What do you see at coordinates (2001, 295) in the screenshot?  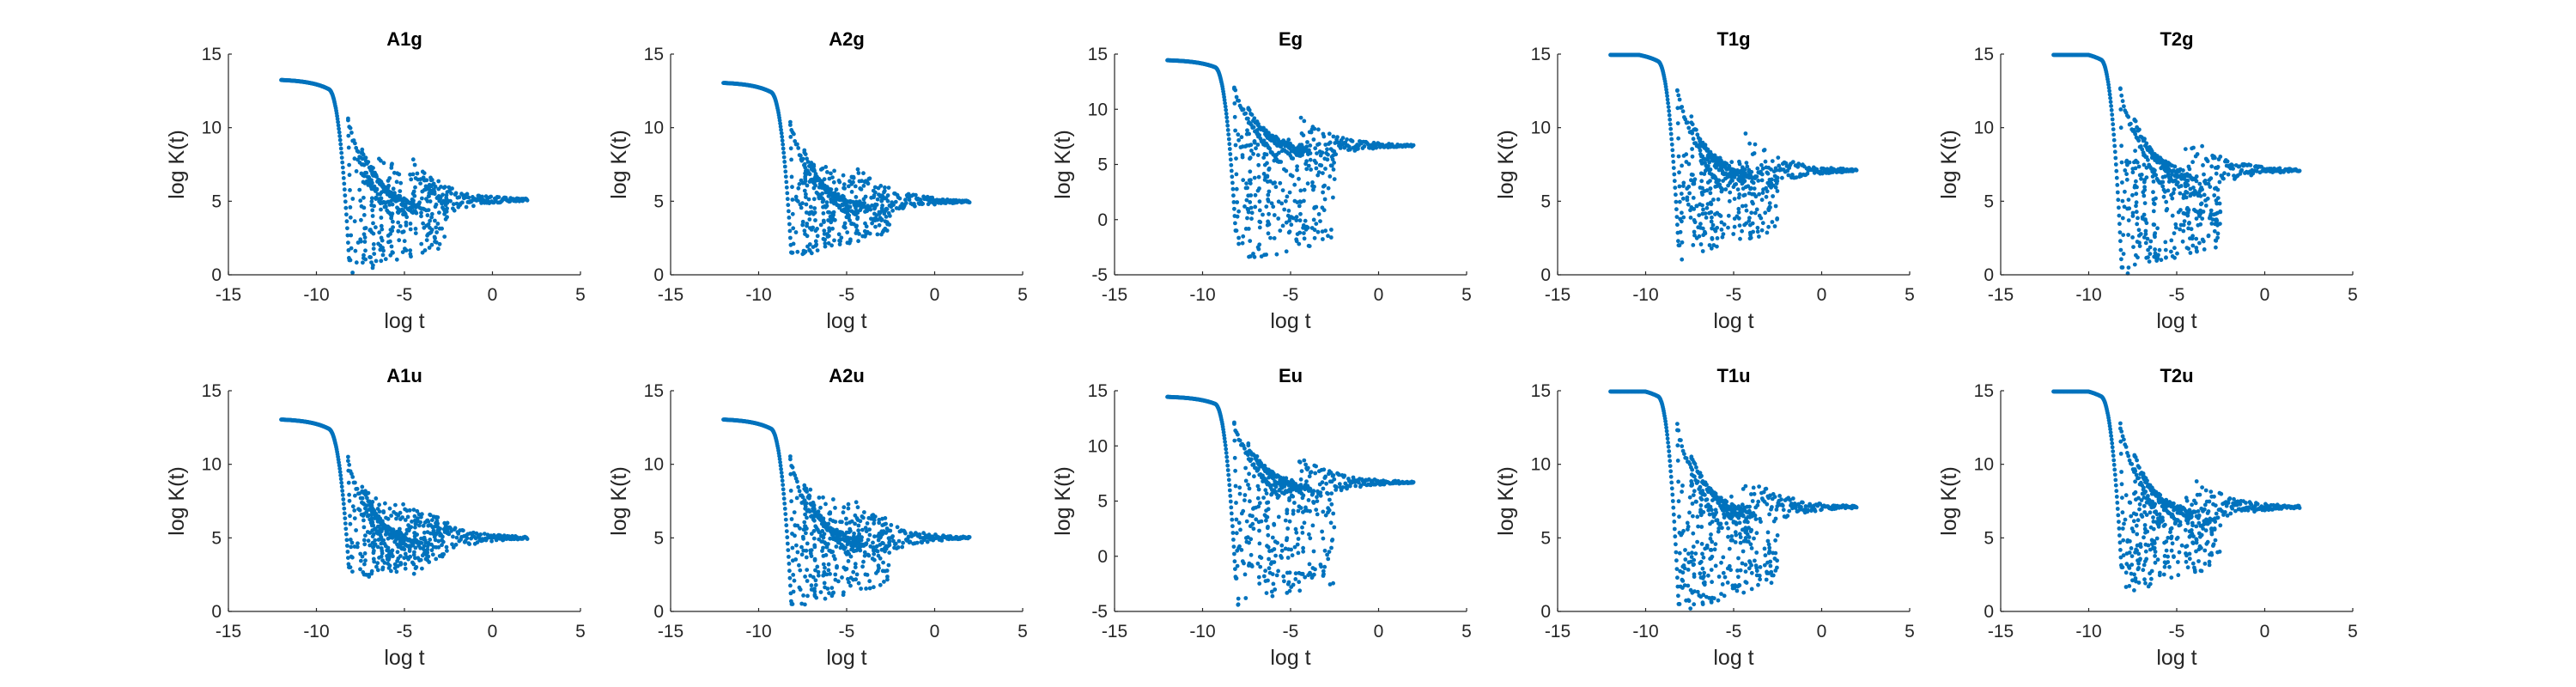 I see `x-tick-label: -15` at bounding box center [2001, 295].